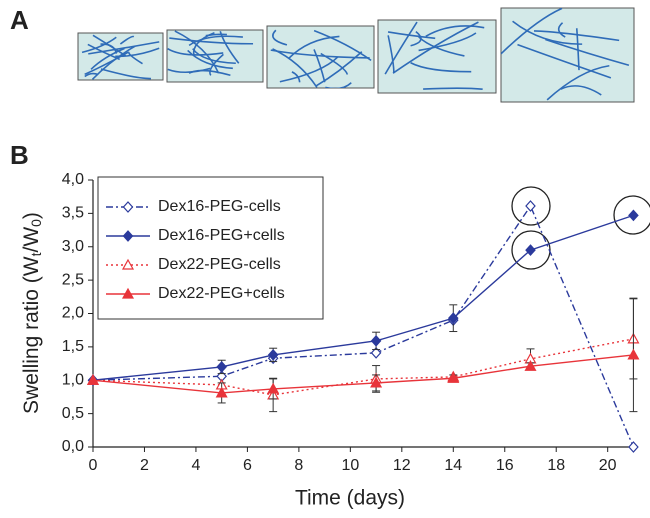  What do you see at coordinates (247, 465) in the screenshot?
I see `x-tick-label: 6` at bounding box center [247, 465].